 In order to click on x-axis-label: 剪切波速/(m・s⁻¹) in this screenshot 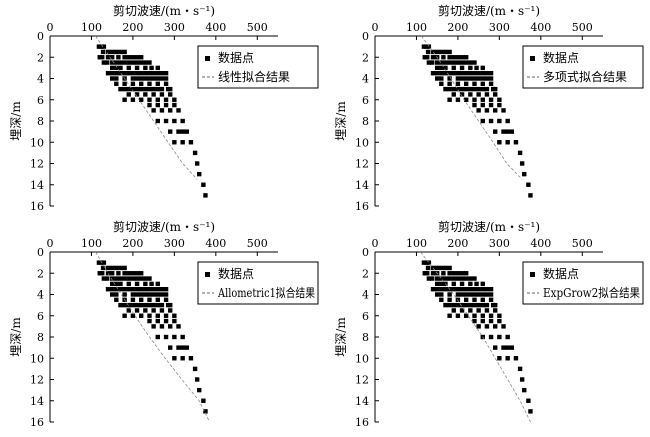, I will do `click(489, 226)`.